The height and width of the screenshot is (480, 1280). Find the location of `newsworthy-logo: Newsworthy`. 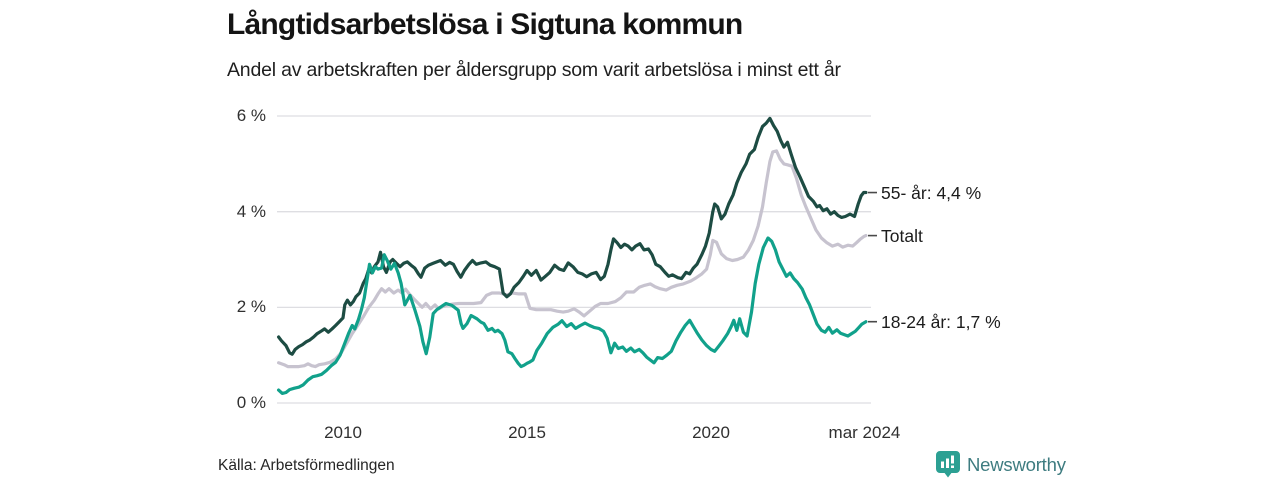

newsworthy-logo: Newsworthy is located at coordinates (1001, 464).